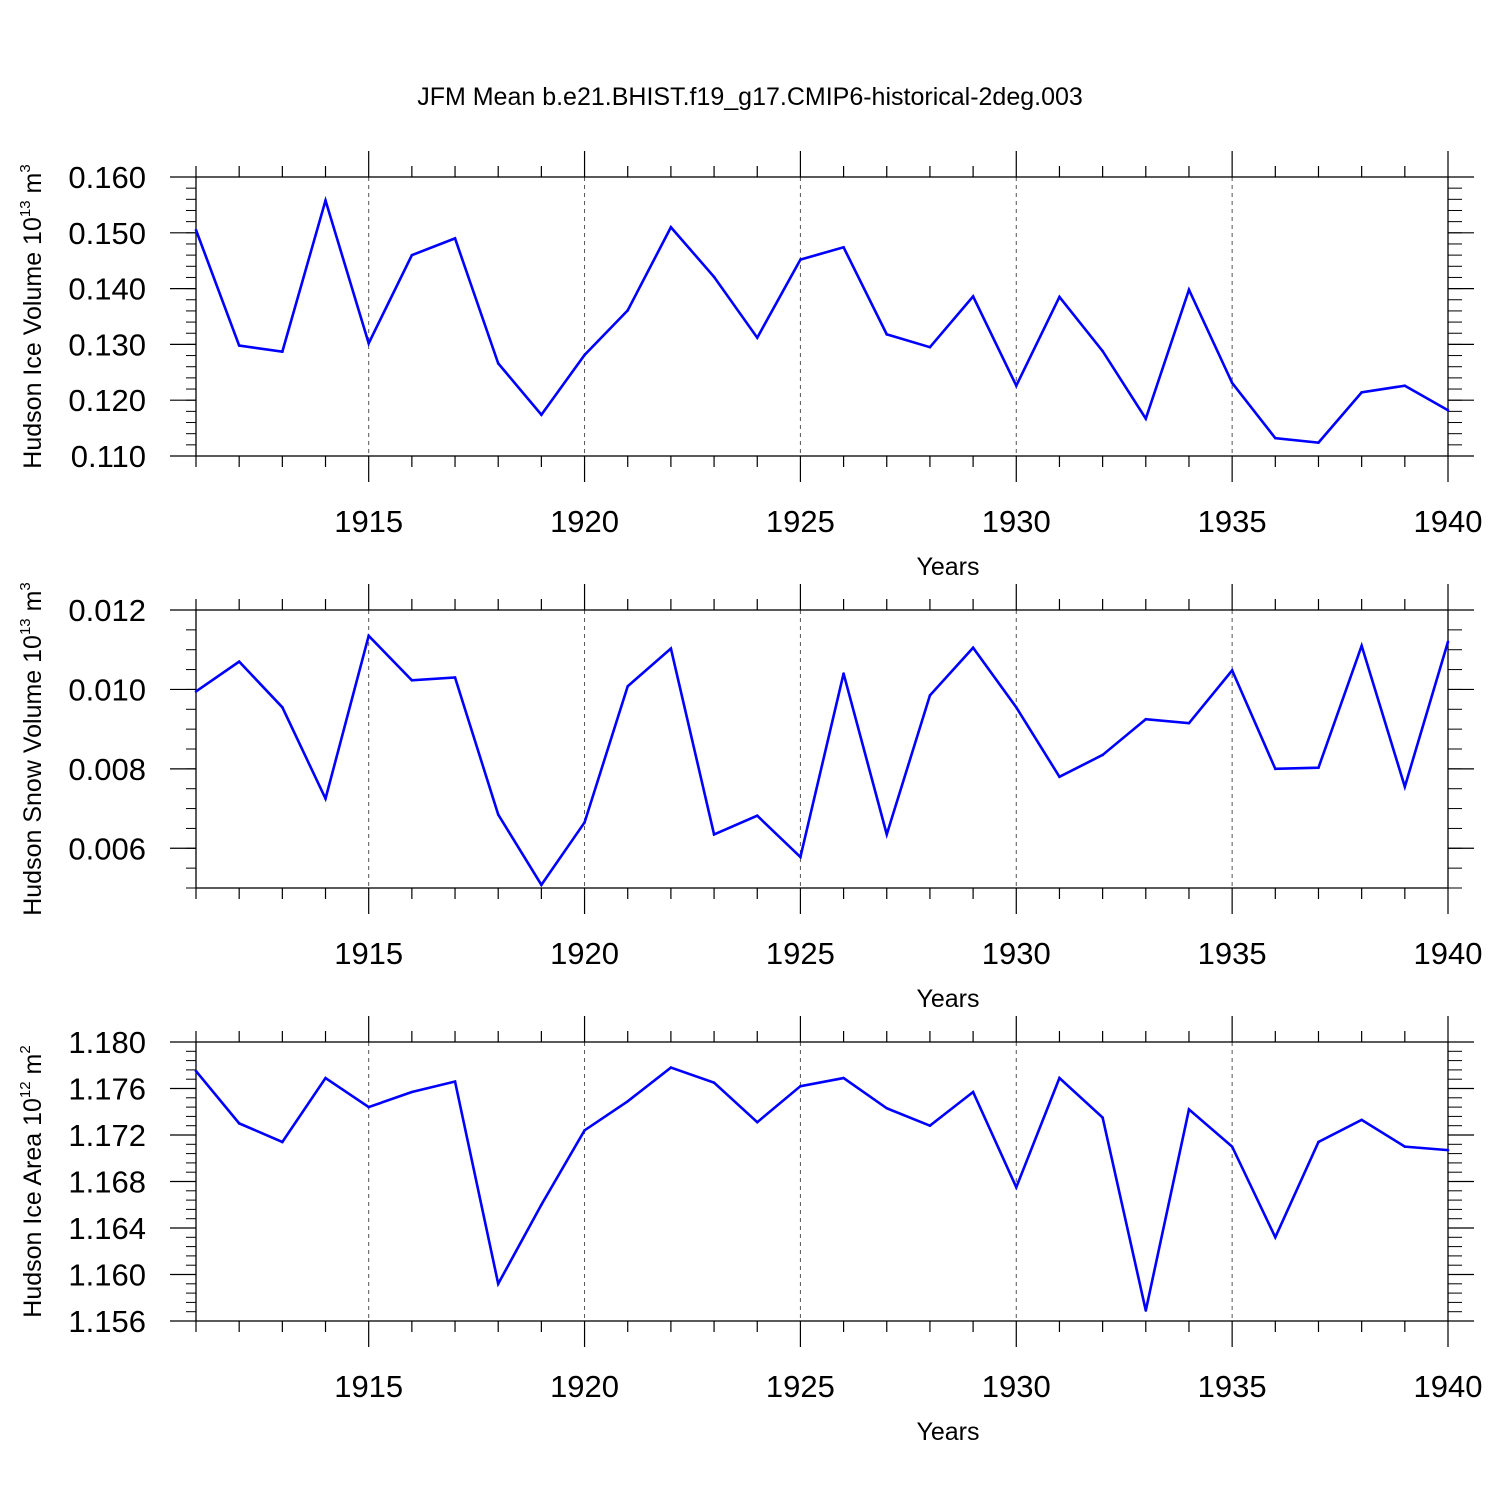 Image resolution: width=1500 pixels, height=1500 pixels. I want to click on y-tick-label: 0.010, so click(107, 689).